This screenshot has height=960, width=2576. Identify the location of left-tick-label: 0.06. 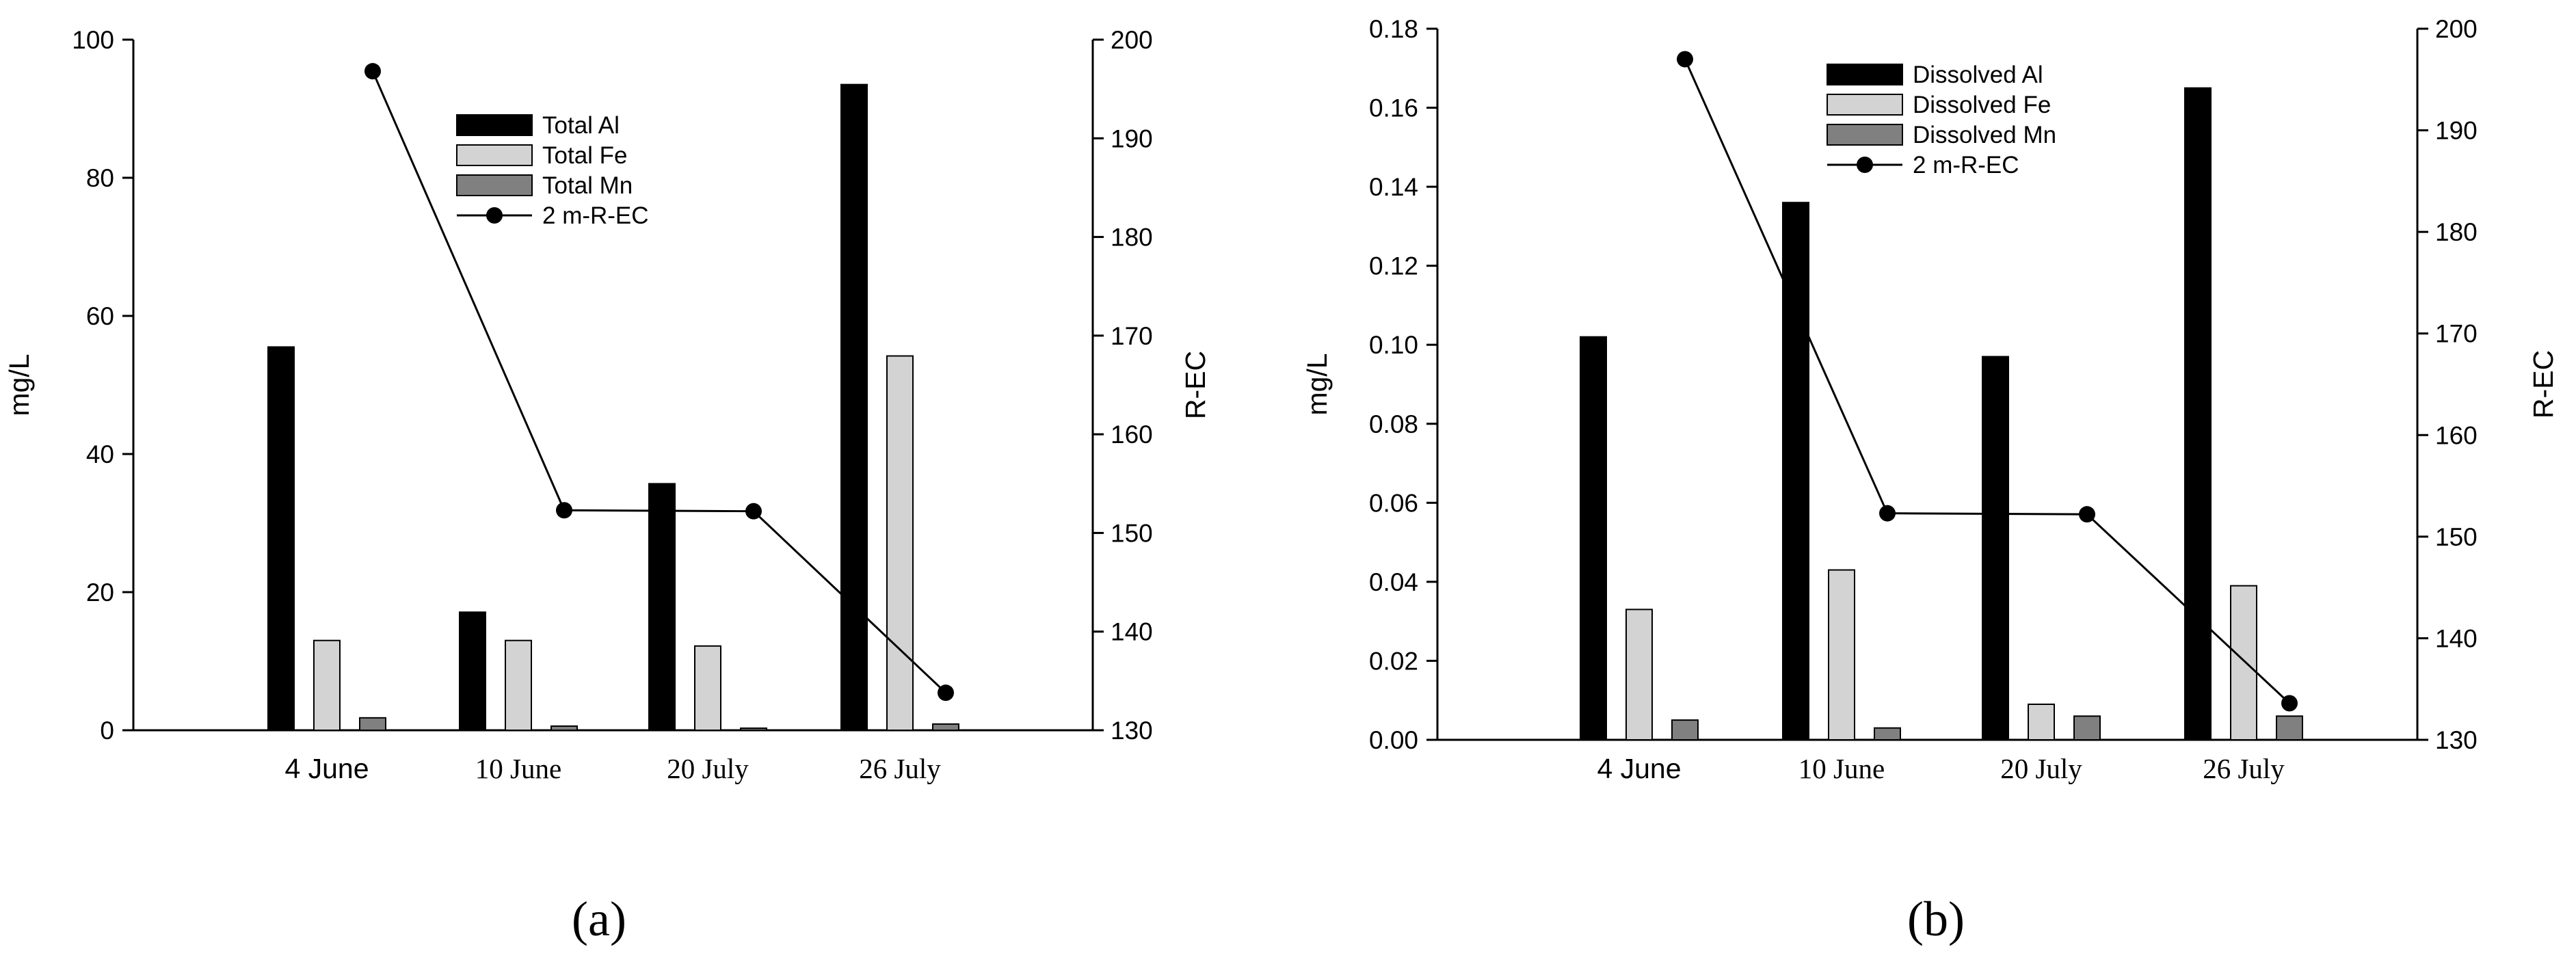
(1393, 503).